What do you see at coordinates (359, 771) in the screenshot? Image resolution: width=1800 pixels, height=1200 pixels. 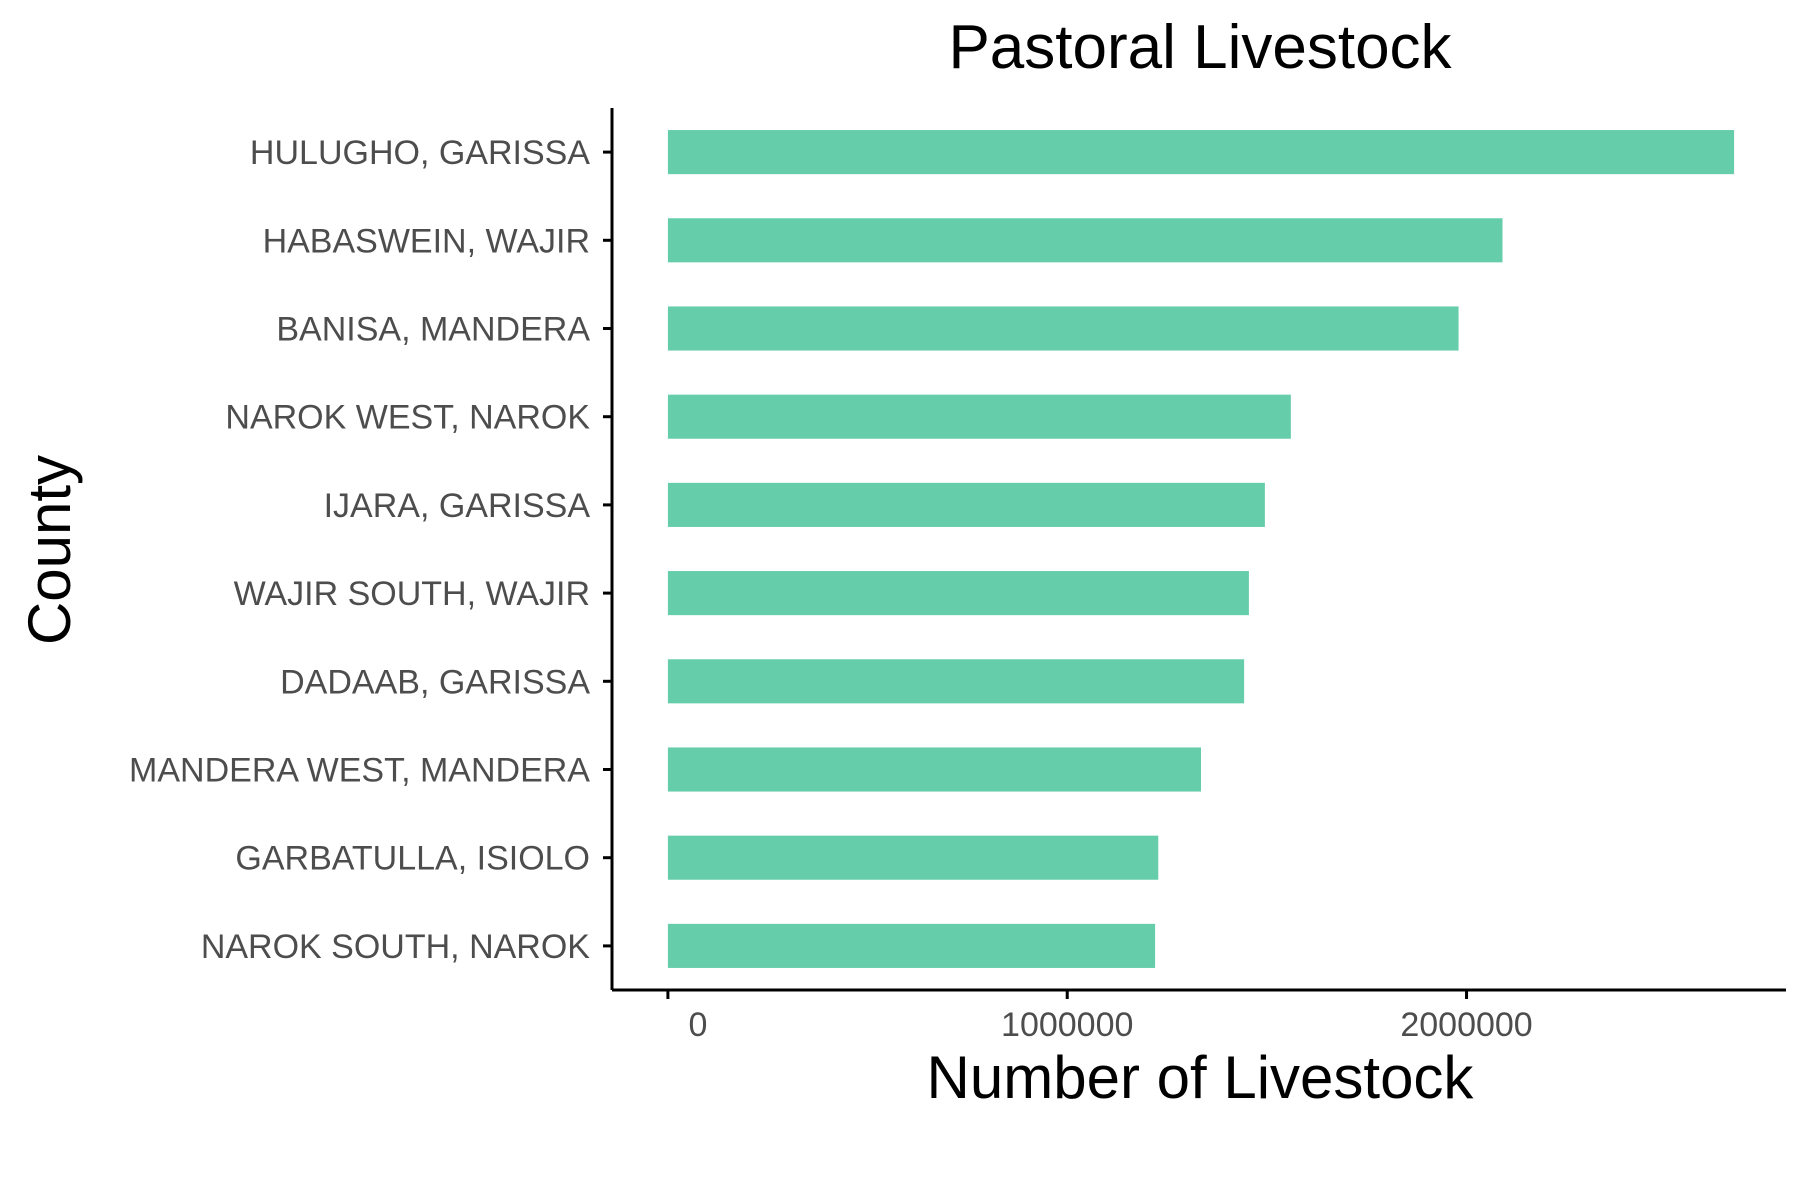 I see `y-tick-label: MANDERA WEST, MANDERA` at bounding box center [359, 771].